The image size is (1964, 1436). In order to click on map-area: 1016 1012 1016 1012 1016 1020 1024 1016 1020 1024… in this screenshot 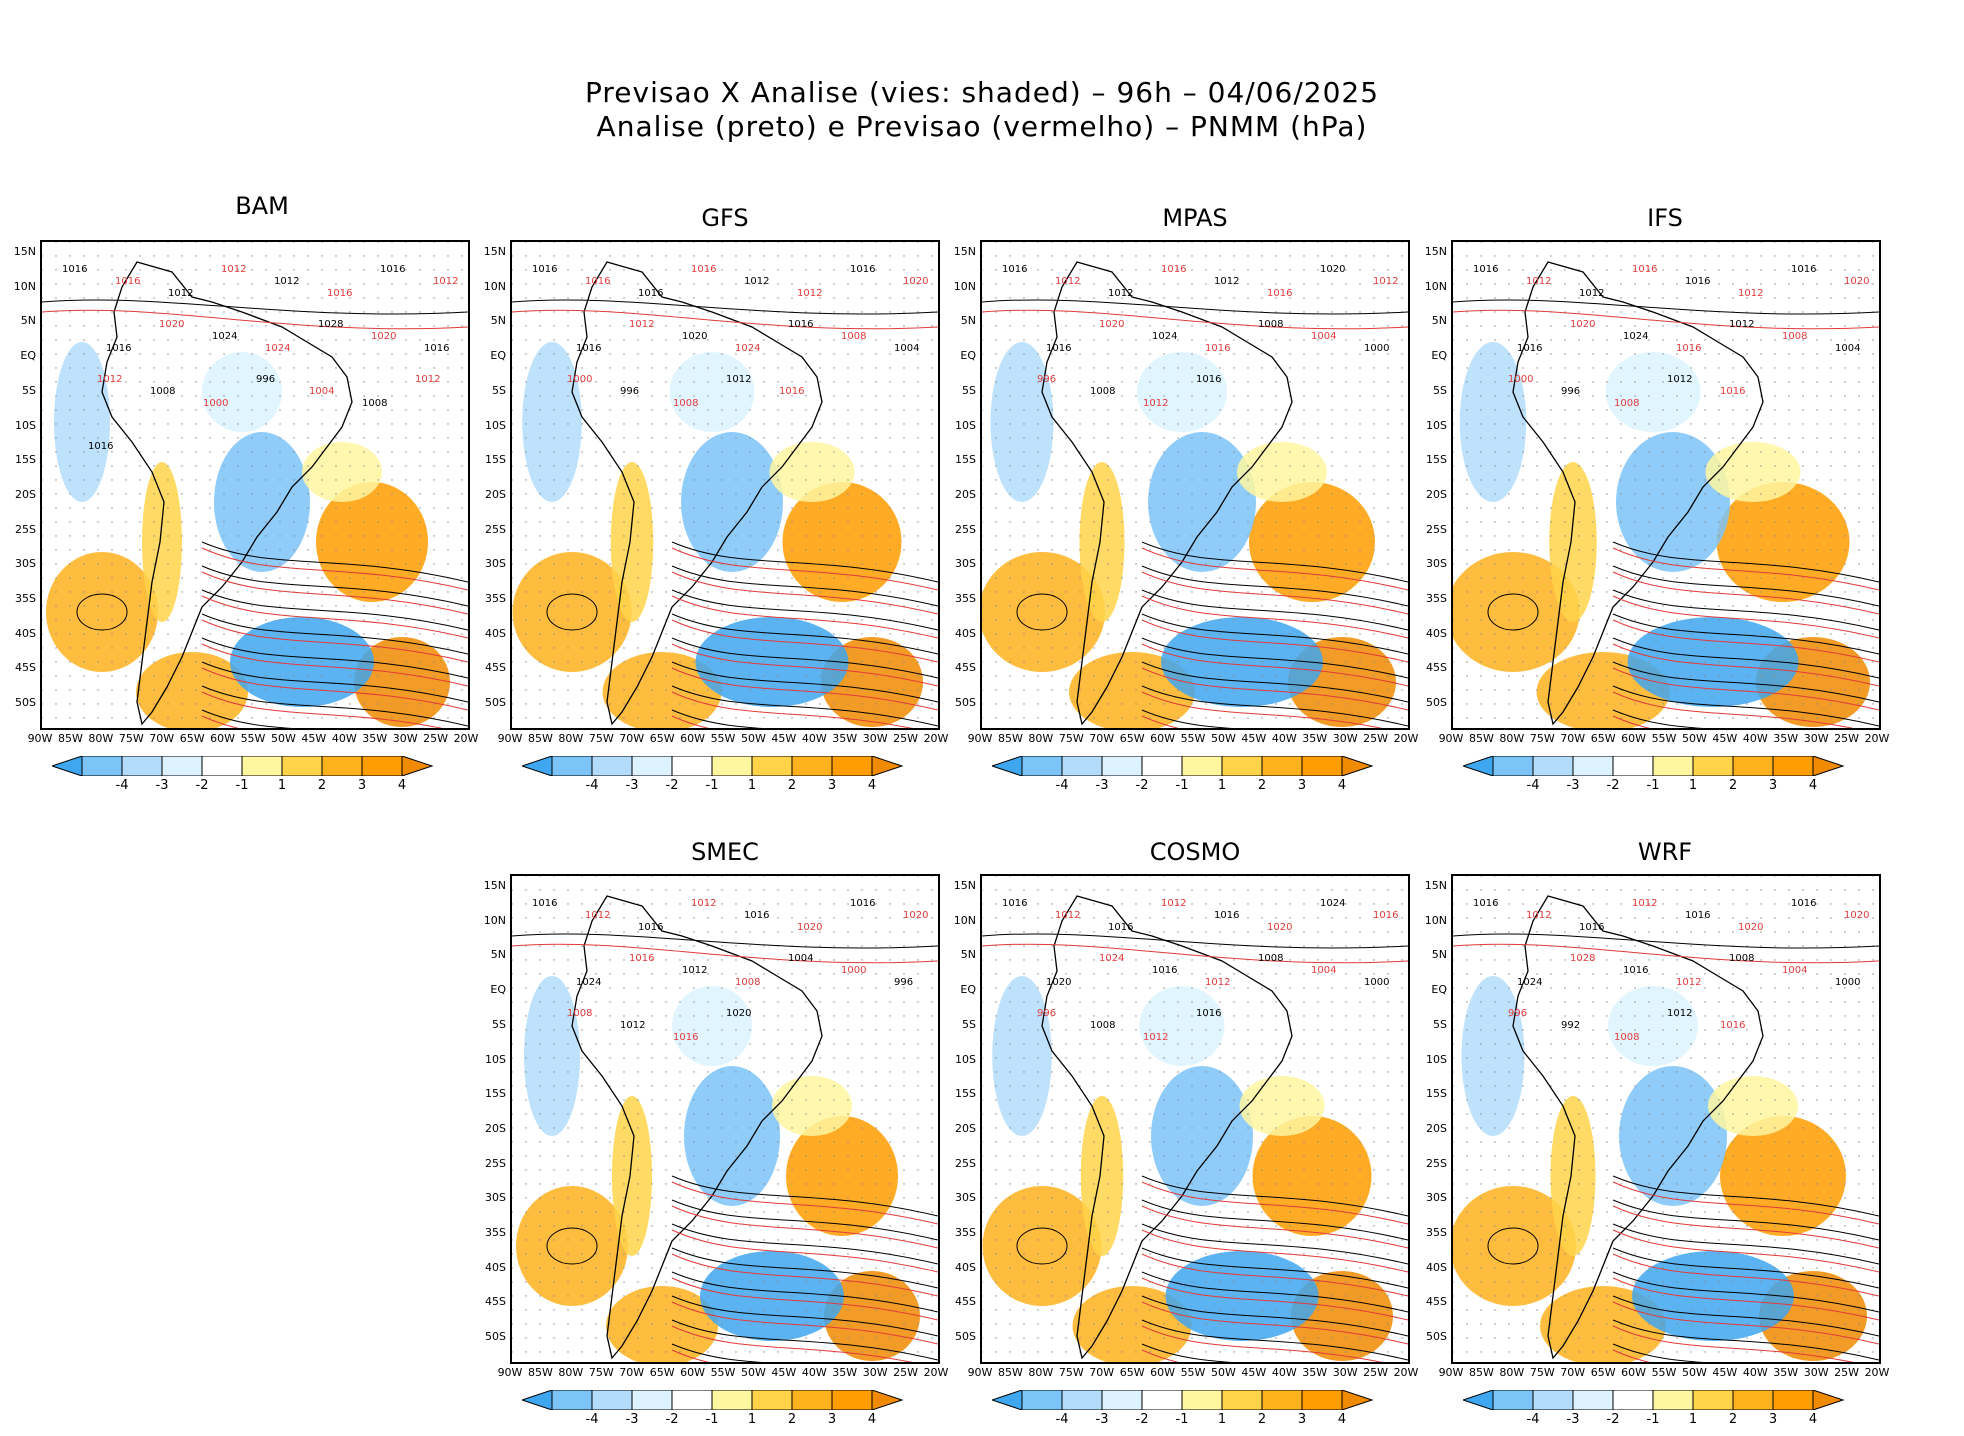, I will do `click(1195, 1119)`.